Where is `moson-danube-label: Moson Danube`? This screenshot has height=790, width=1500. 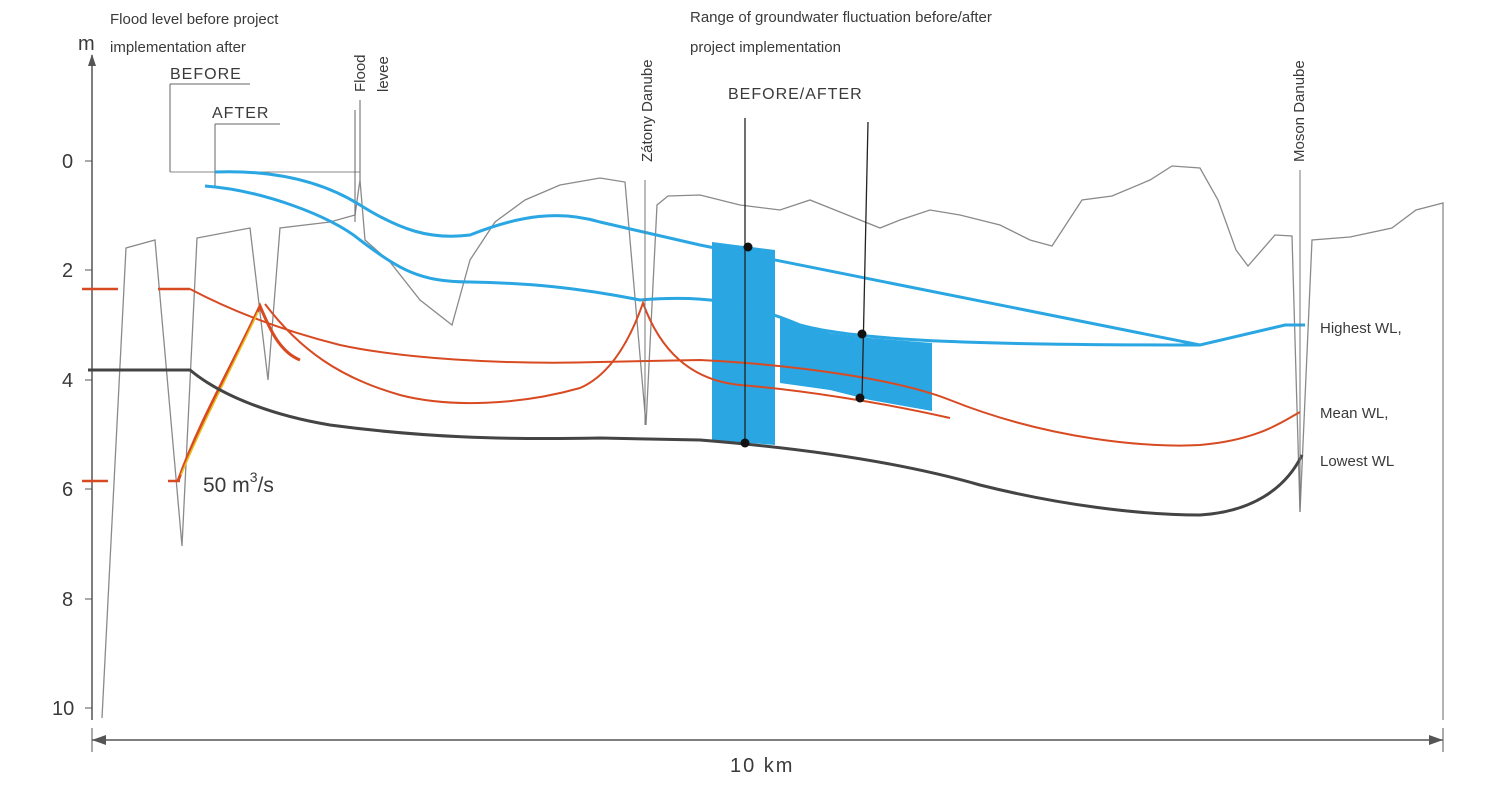
moson-danube-label: Moson Danube is located at coordinates (1299, 111).